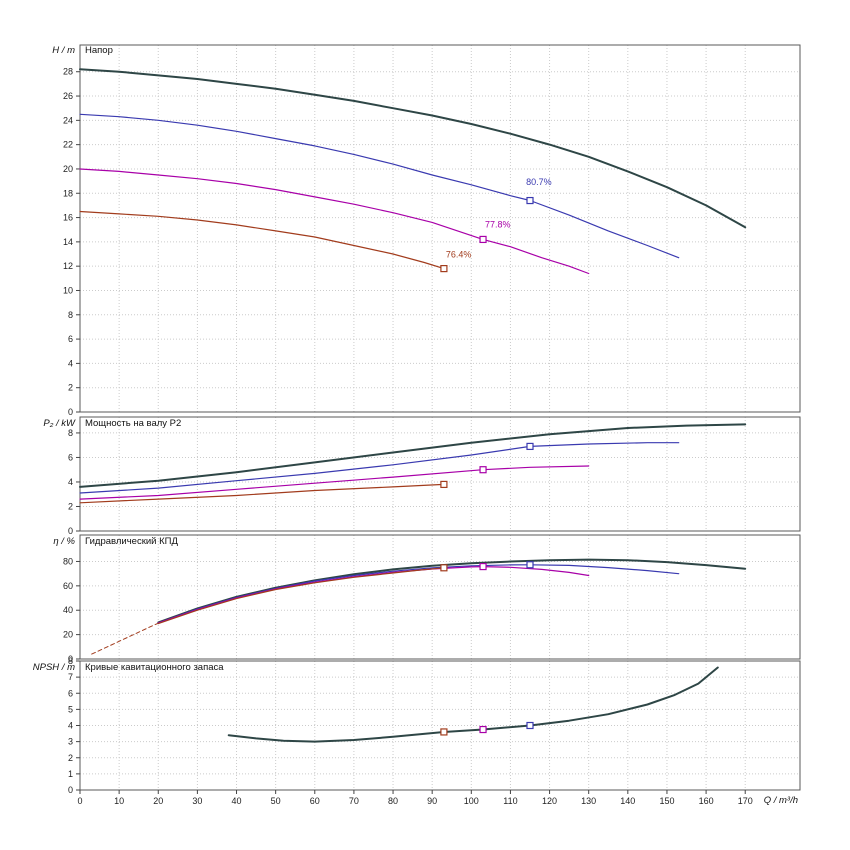  I want to click on y-tick-label: 40, so click(68, 610).